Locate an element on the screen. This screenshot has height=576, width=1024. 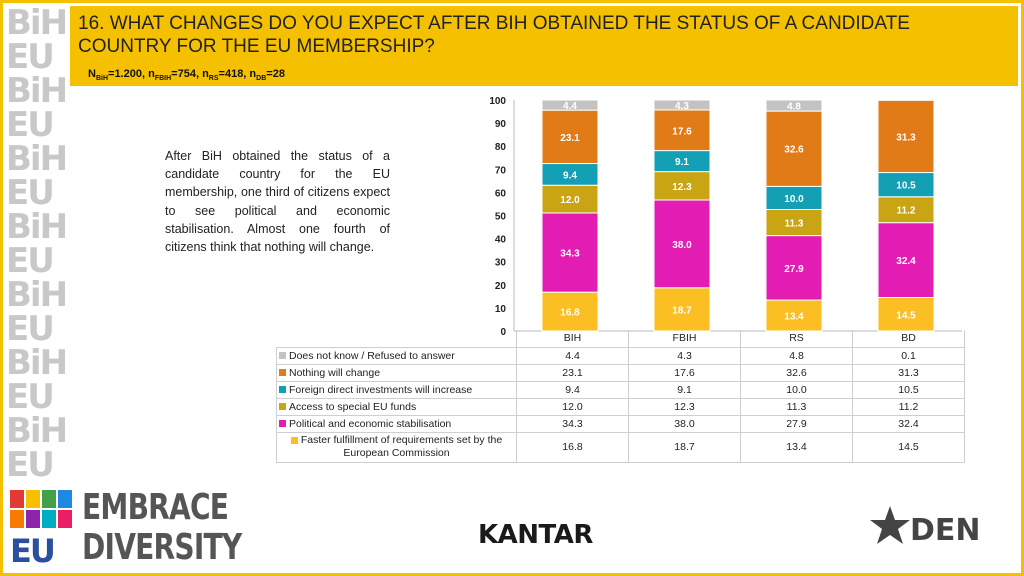
legend-label: Foreign direct investments will increase is located at coordinates (396, 389).